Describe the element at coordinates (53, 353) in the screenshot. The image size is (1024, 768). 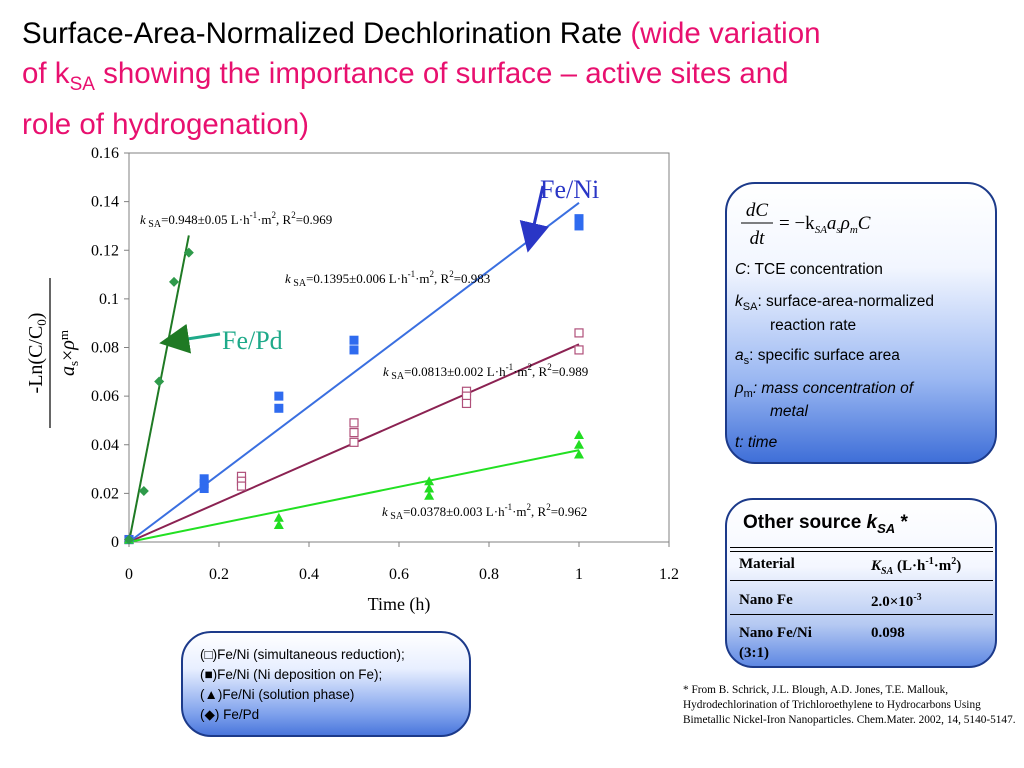
I see `y-axis-label: -Ln(C/C0) as×ρm` at that location.